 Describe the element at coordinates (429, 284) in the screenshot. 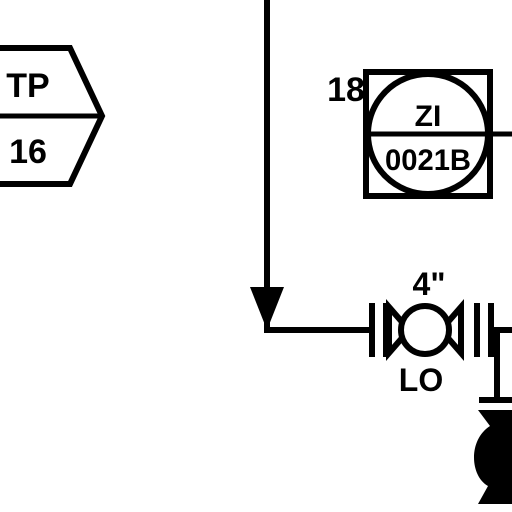

I see `valve-size-label: 4"` at that location.